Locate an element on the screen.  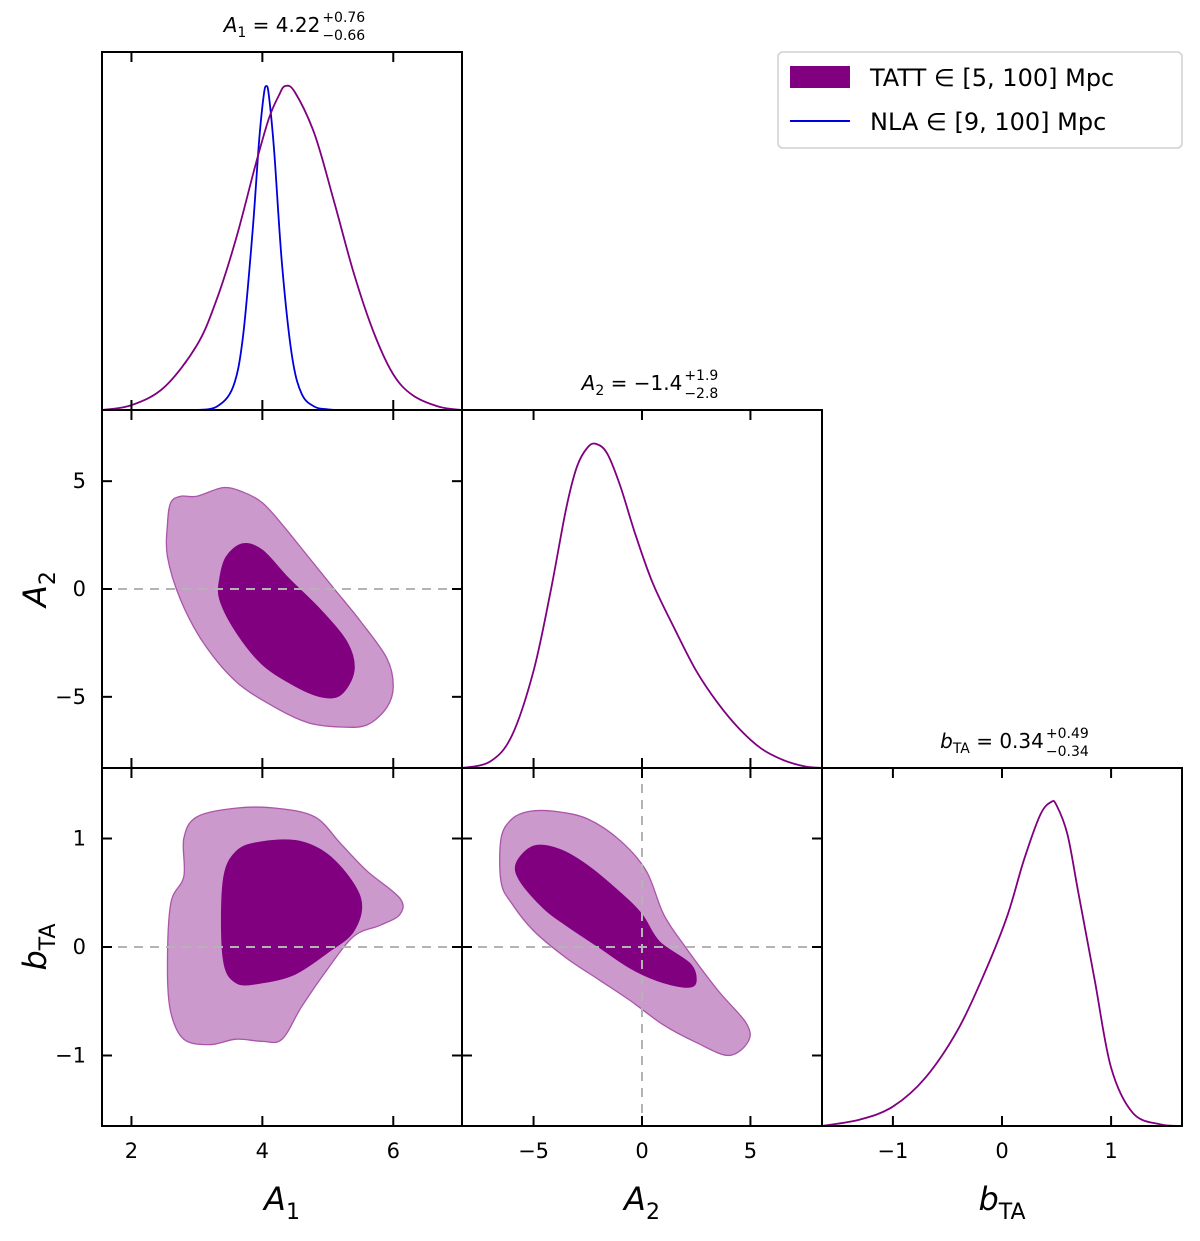
panel-A_2-b_TA is located at coordinates (642, 947).